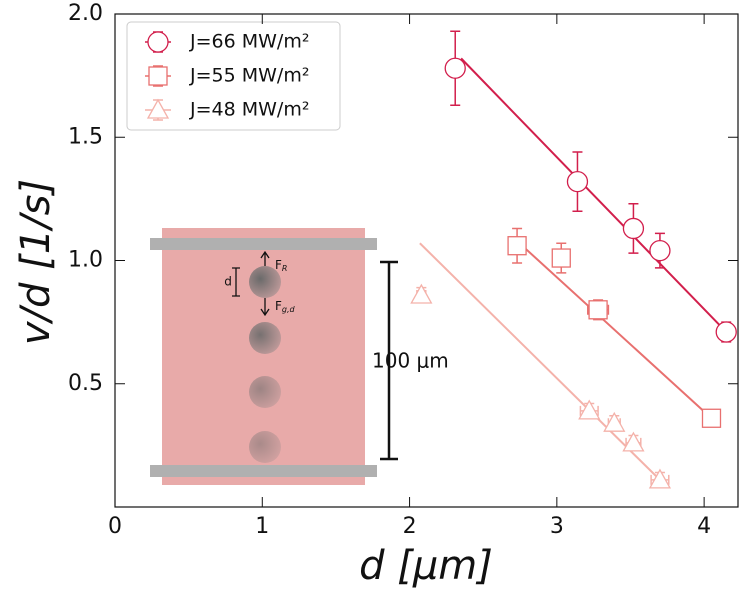 The image size is (740, 596). What do you see at coordinates (278, 265) in the screenshot?
I see `force-up: F` at bounding box center [278, 265].